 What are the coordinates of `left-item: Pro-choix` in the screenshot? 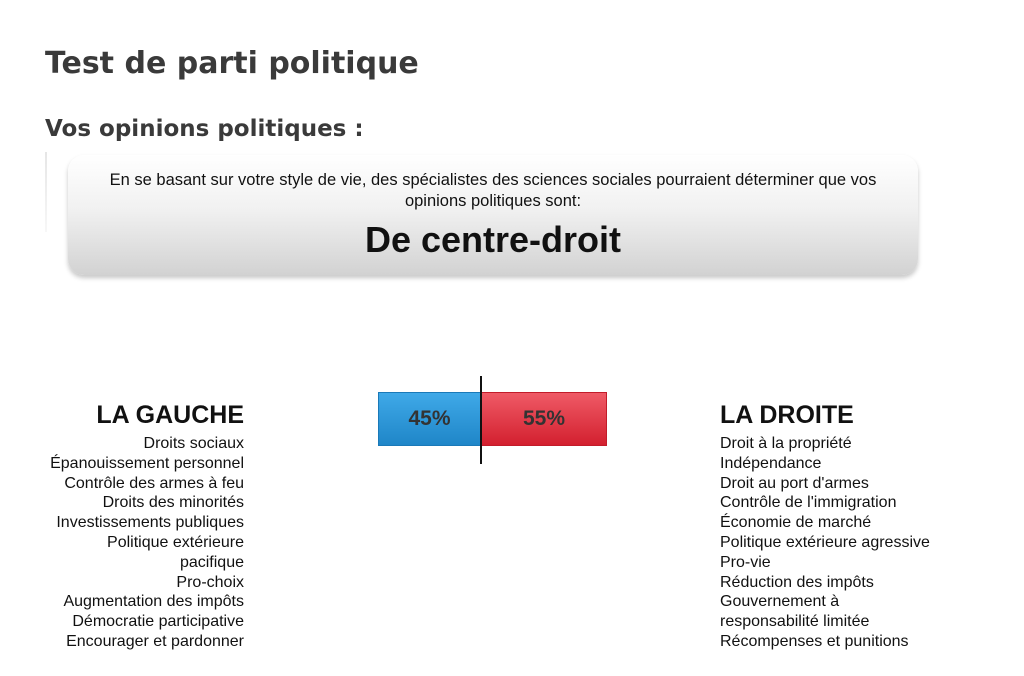 It's located at (210, 582).